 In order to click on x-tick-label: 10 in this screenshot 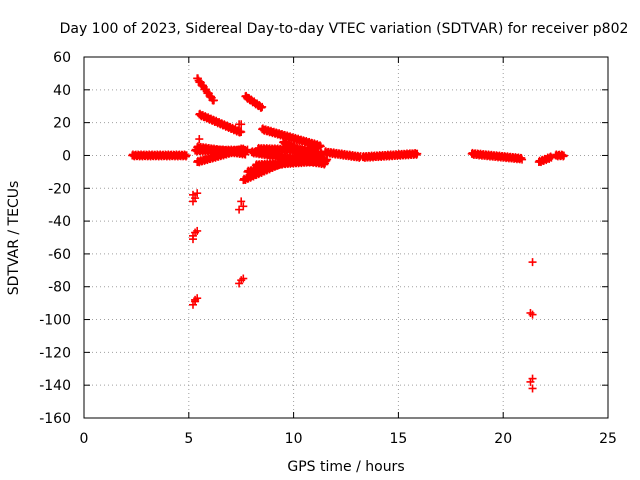, I will do `click(294, 439)`.